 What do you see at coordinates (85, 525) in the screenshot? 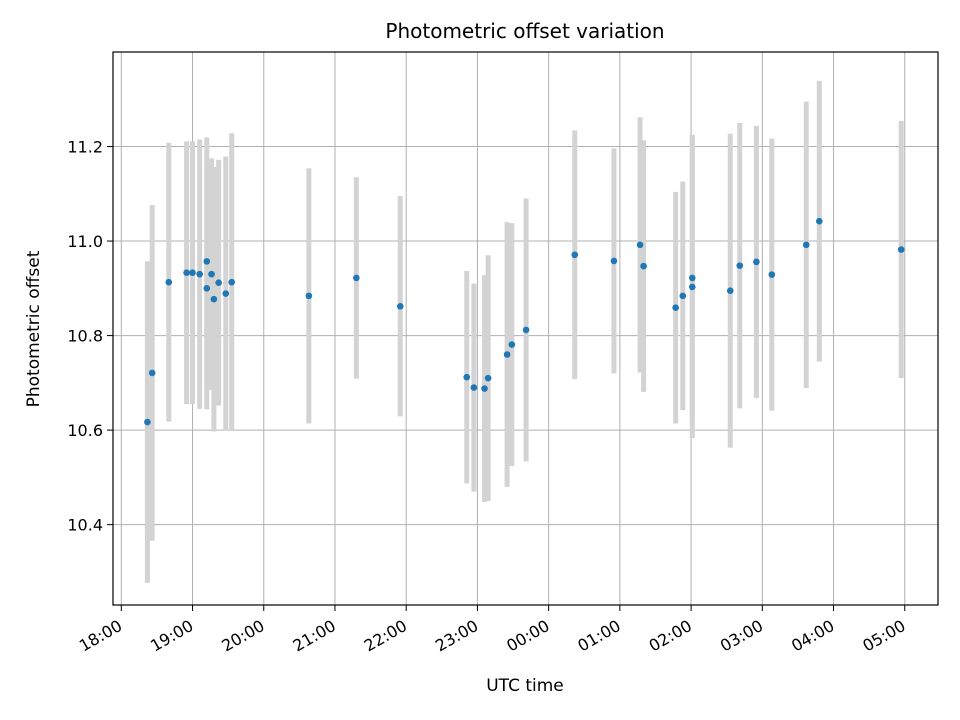
I see `y-tick-label: 10.4` at bounding box center [85, 525].